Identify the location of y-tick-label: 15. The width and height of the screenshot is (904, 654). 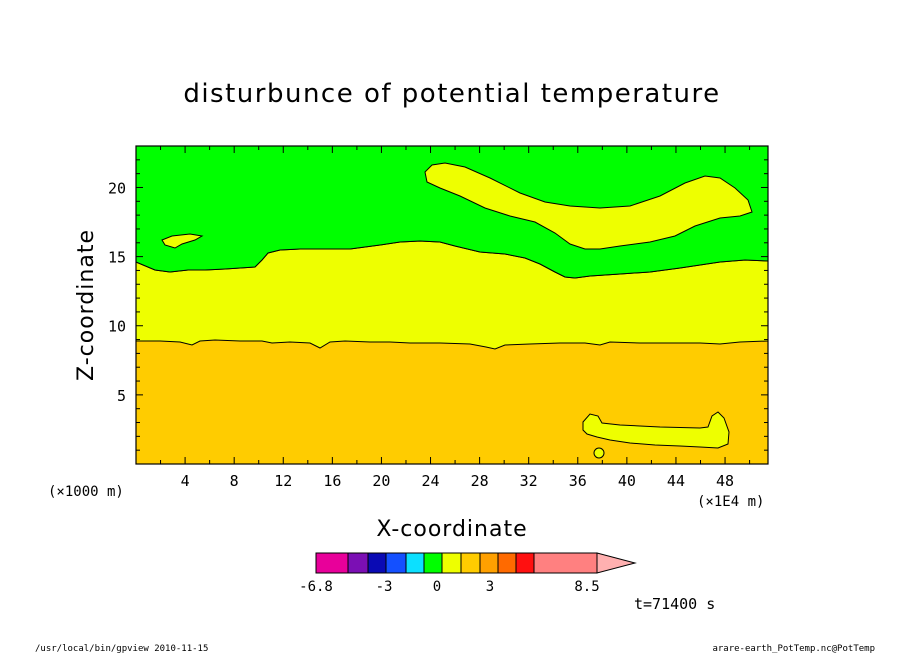
(117, 258).